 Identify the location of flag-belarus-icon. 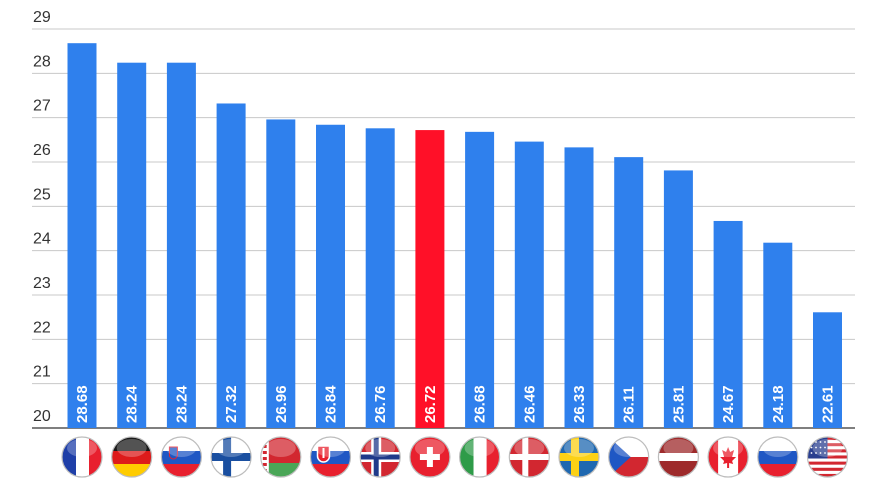
(281, 457).